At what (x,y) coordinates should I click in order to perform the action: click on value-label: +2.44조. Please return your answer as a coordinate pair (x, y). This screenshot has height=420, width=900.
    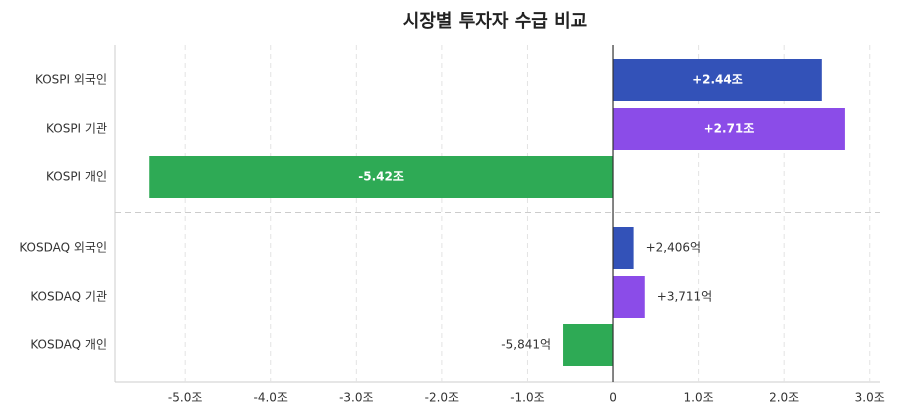
    Looking at the image, I should click on (717, 80).